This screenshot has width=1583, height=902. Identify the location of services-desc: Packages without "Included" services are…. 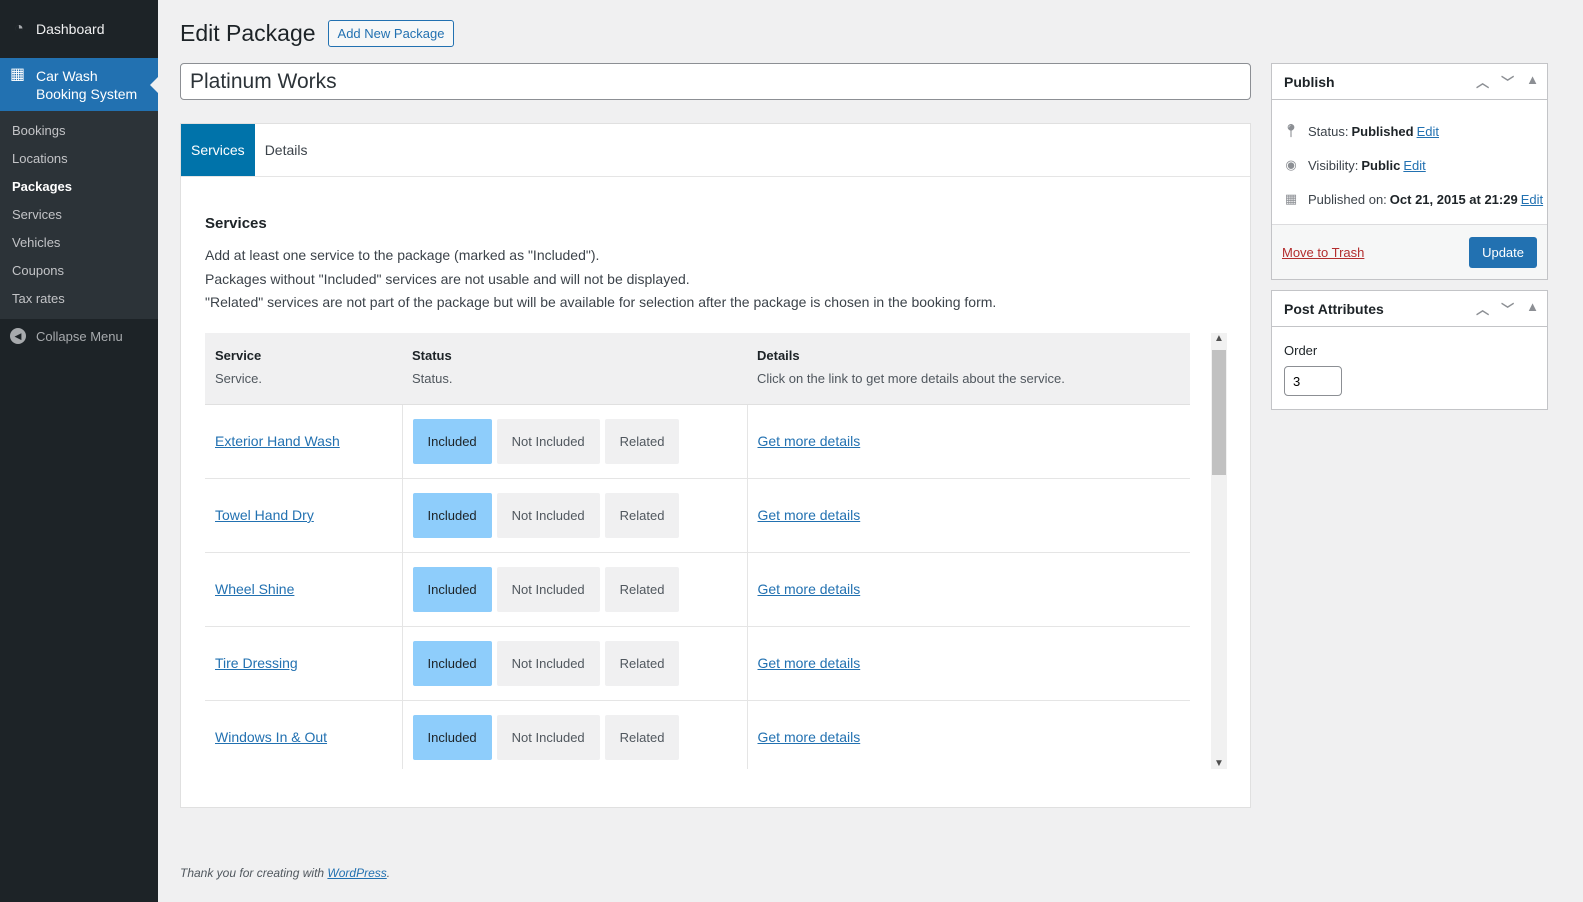
(447, 278).